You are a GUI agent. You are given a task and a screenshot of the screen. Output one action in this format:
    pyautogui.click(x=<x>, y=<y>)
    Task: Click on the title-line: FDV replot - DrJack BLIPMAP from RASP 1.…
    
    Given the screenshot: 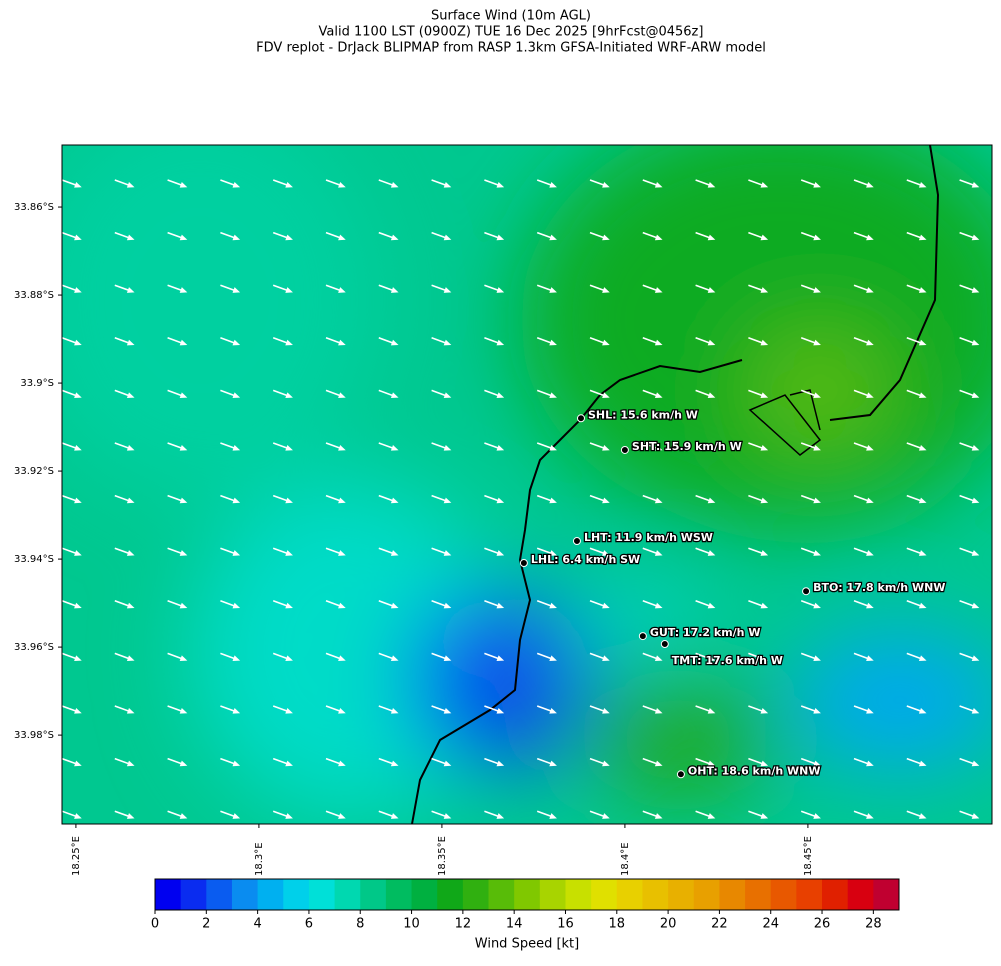 What is the action you would take?
    pyautogui.click(x=511, y=48)
    